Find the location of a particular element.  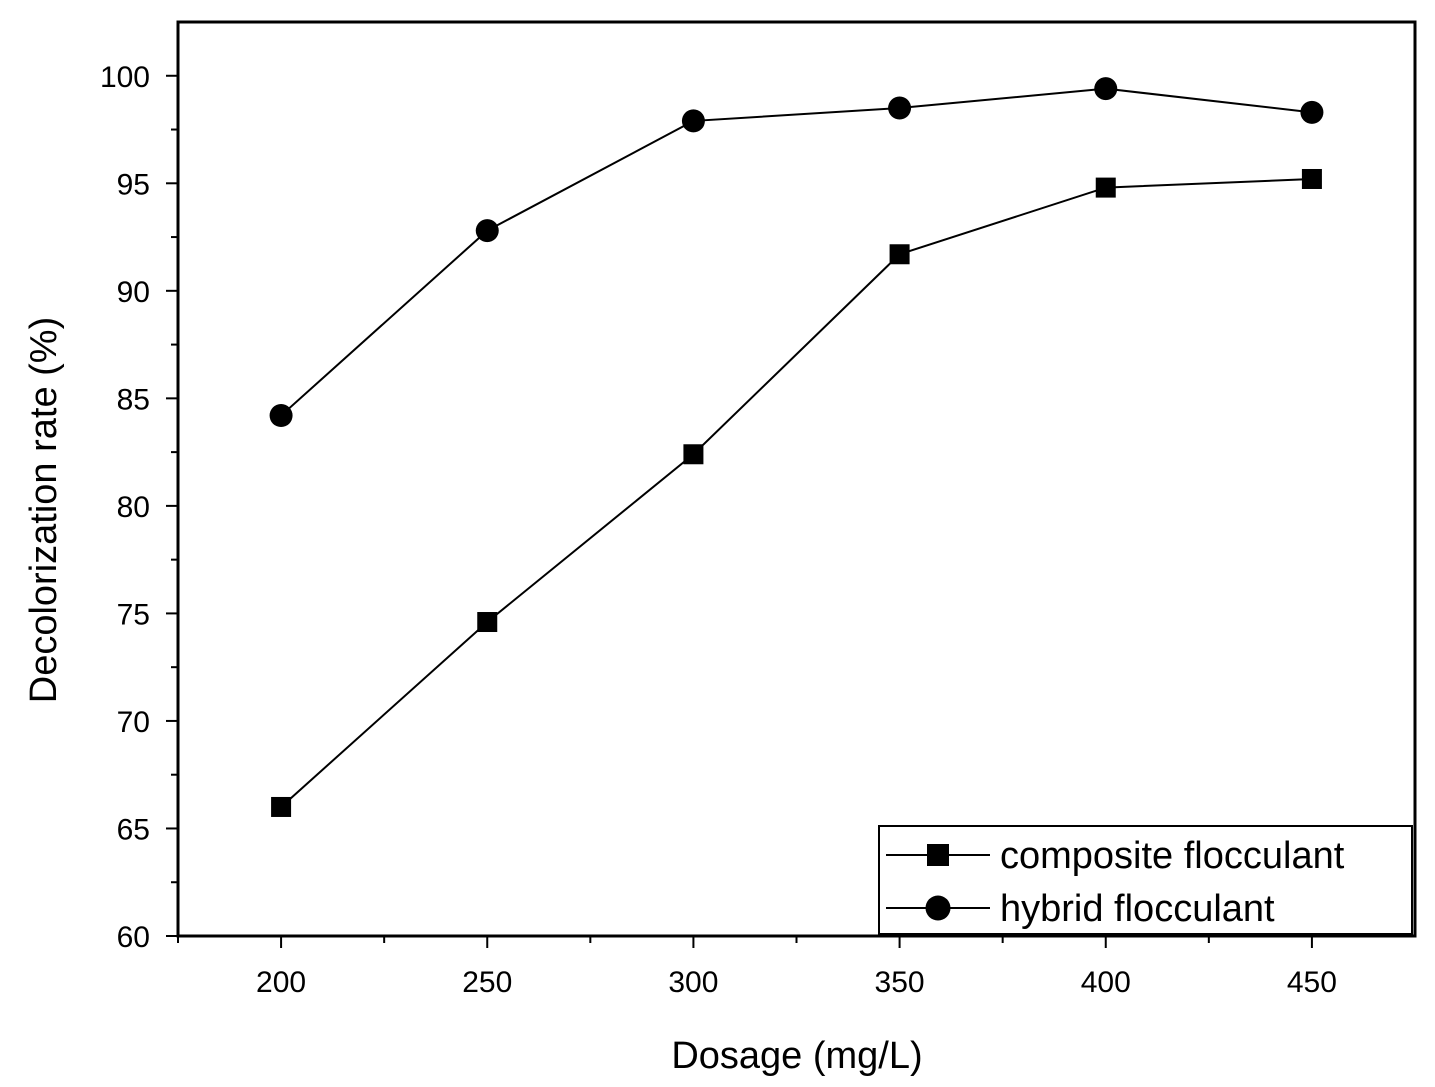

y-tick-label: 65 is located at coordinates (133, 829).